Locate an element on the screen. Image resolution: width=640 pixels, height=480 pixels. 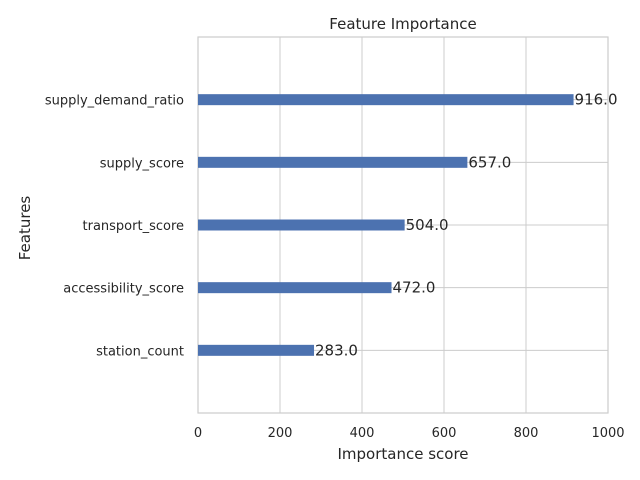
bar-value-label: 657.0 is located at coordinates (489, 162).